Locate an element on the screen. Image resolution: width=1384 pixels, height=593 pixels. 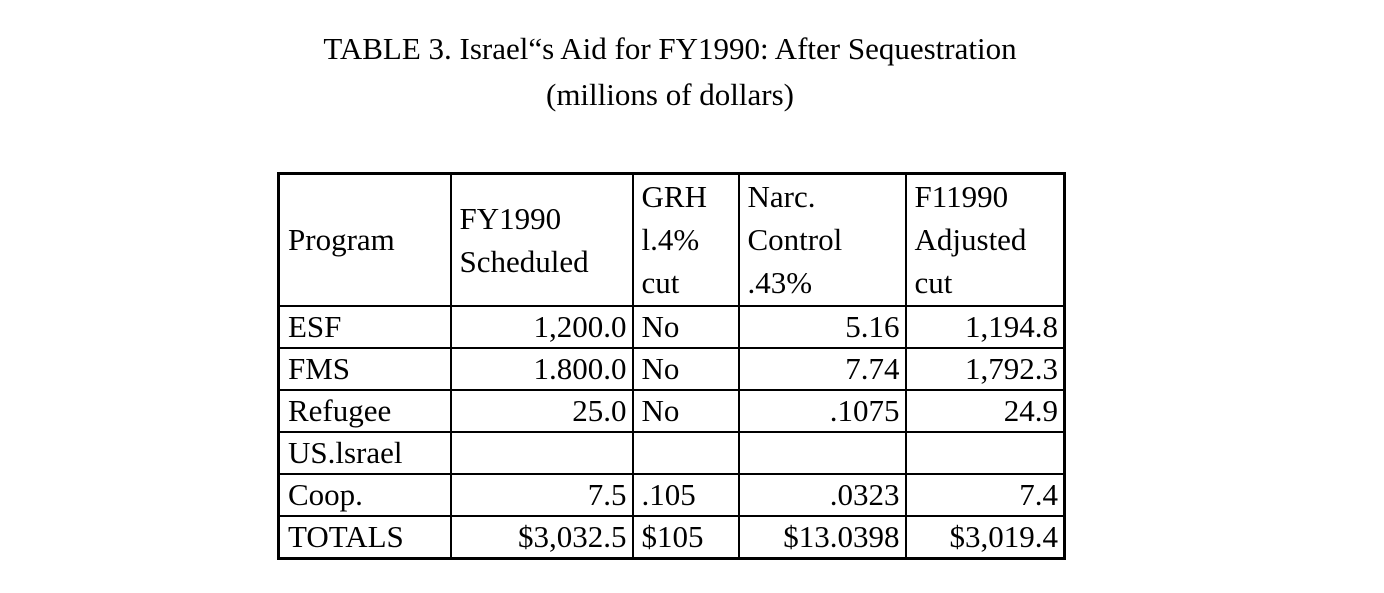
table-row-fms: FMS 1.800.0 No 7.74 1,792.3 is located at coordinates (671, 368).